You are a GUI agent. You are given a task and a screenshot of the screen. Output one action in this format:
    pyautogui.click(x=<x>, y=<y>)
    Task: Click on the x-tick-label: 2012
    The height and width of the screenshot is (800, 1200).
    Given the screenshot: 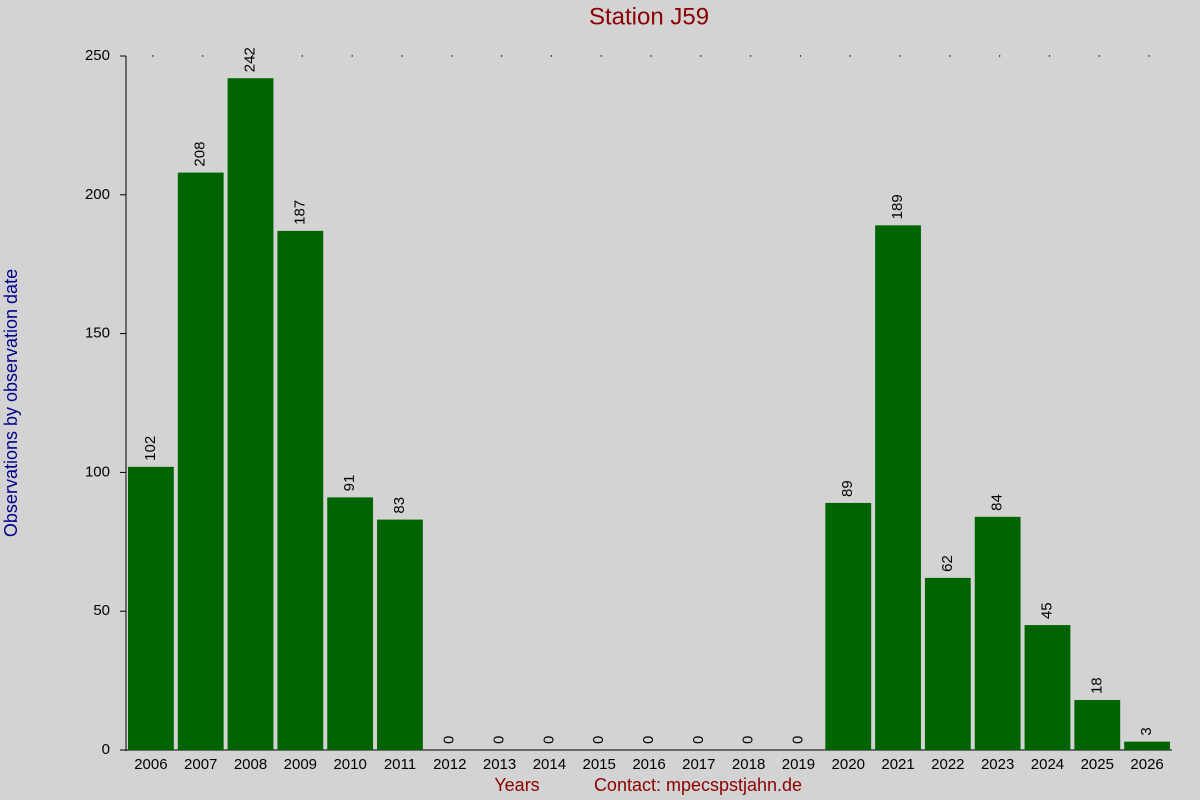 What is the action you would take?
    pyautogui.click(x=449, y=764)
    